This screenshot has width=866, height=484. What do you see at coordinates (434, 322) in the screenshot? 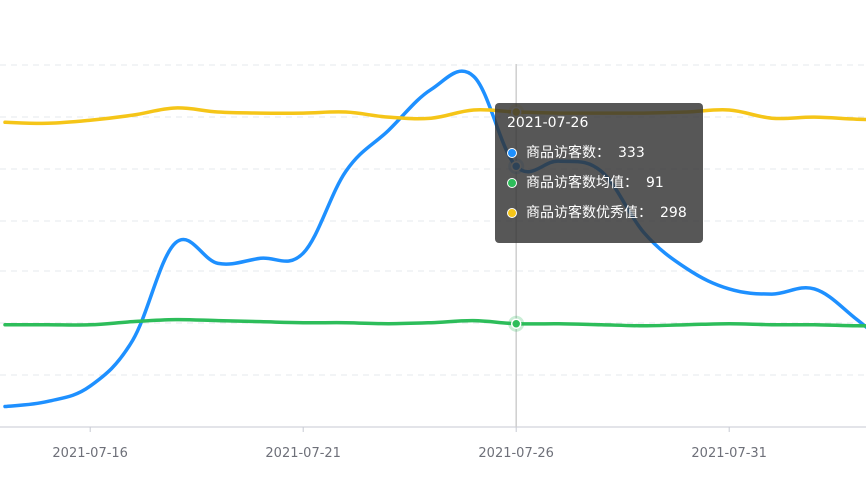
I see `series-line-average` at bounding box center [434, 322].